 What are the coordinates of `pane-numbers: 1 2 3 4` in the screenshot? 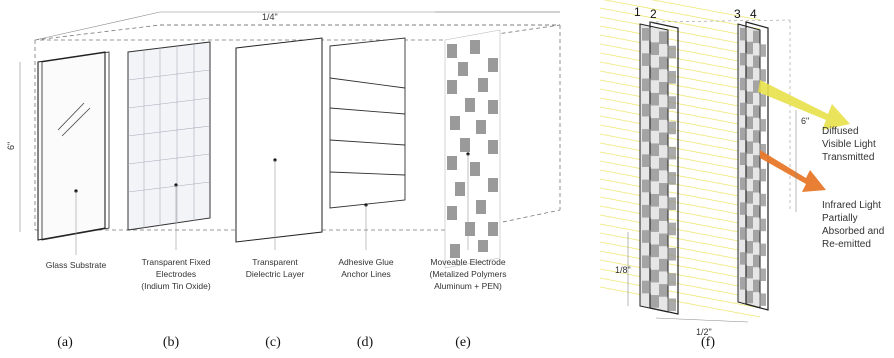 It's located at (695, 13).